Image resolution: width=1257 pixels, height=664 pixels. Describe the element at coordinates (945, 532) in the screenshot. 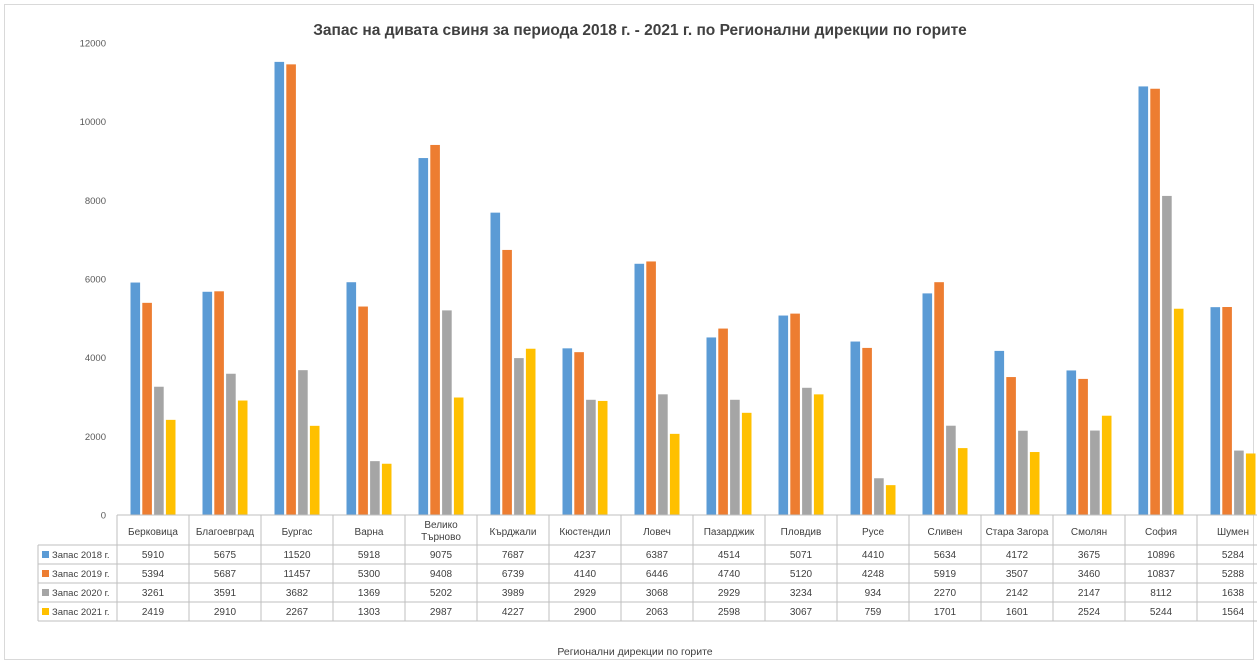

I see `category-label: Сливен` at that location.